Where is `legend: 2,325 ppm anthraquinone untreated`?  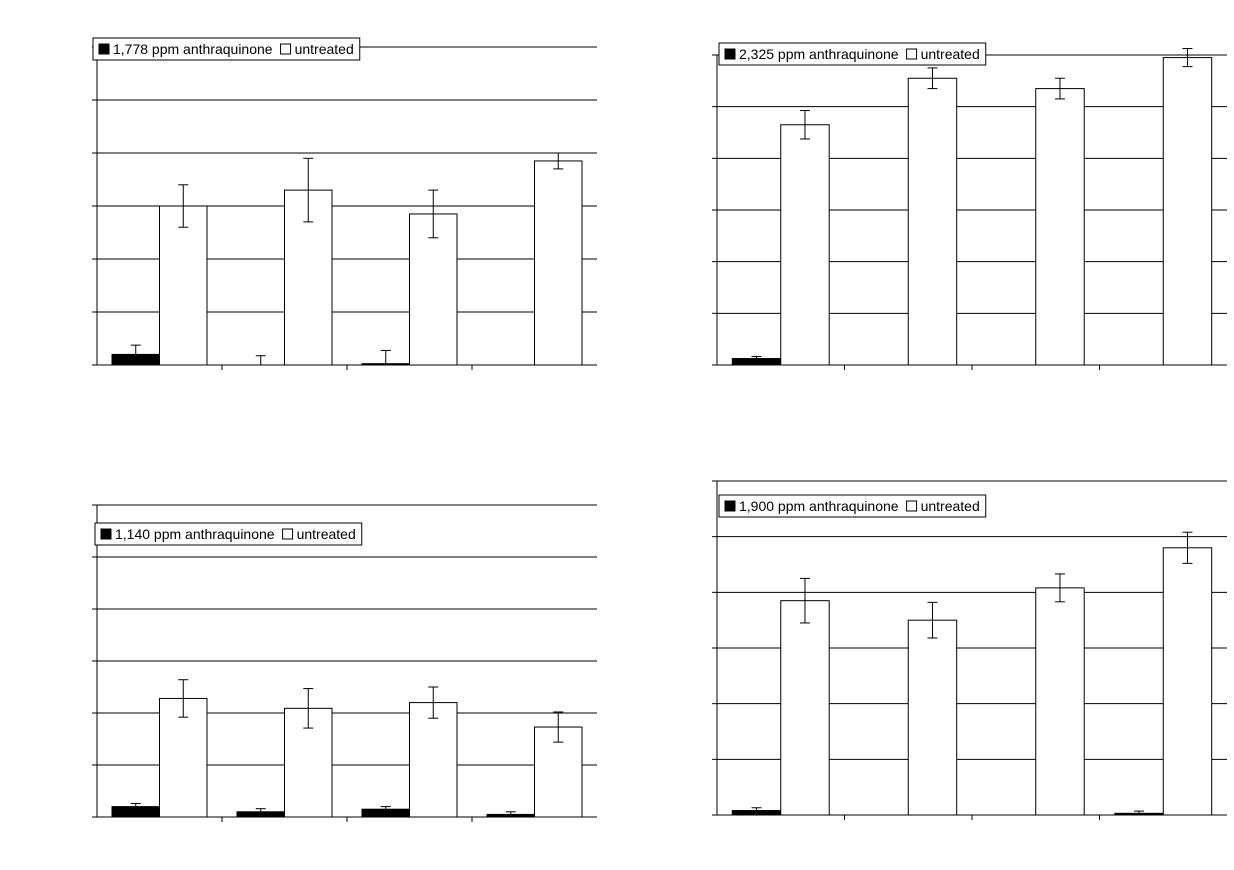 legend: 2,325 ppm anthraquinone untreated is located at coordinates (852, 54).